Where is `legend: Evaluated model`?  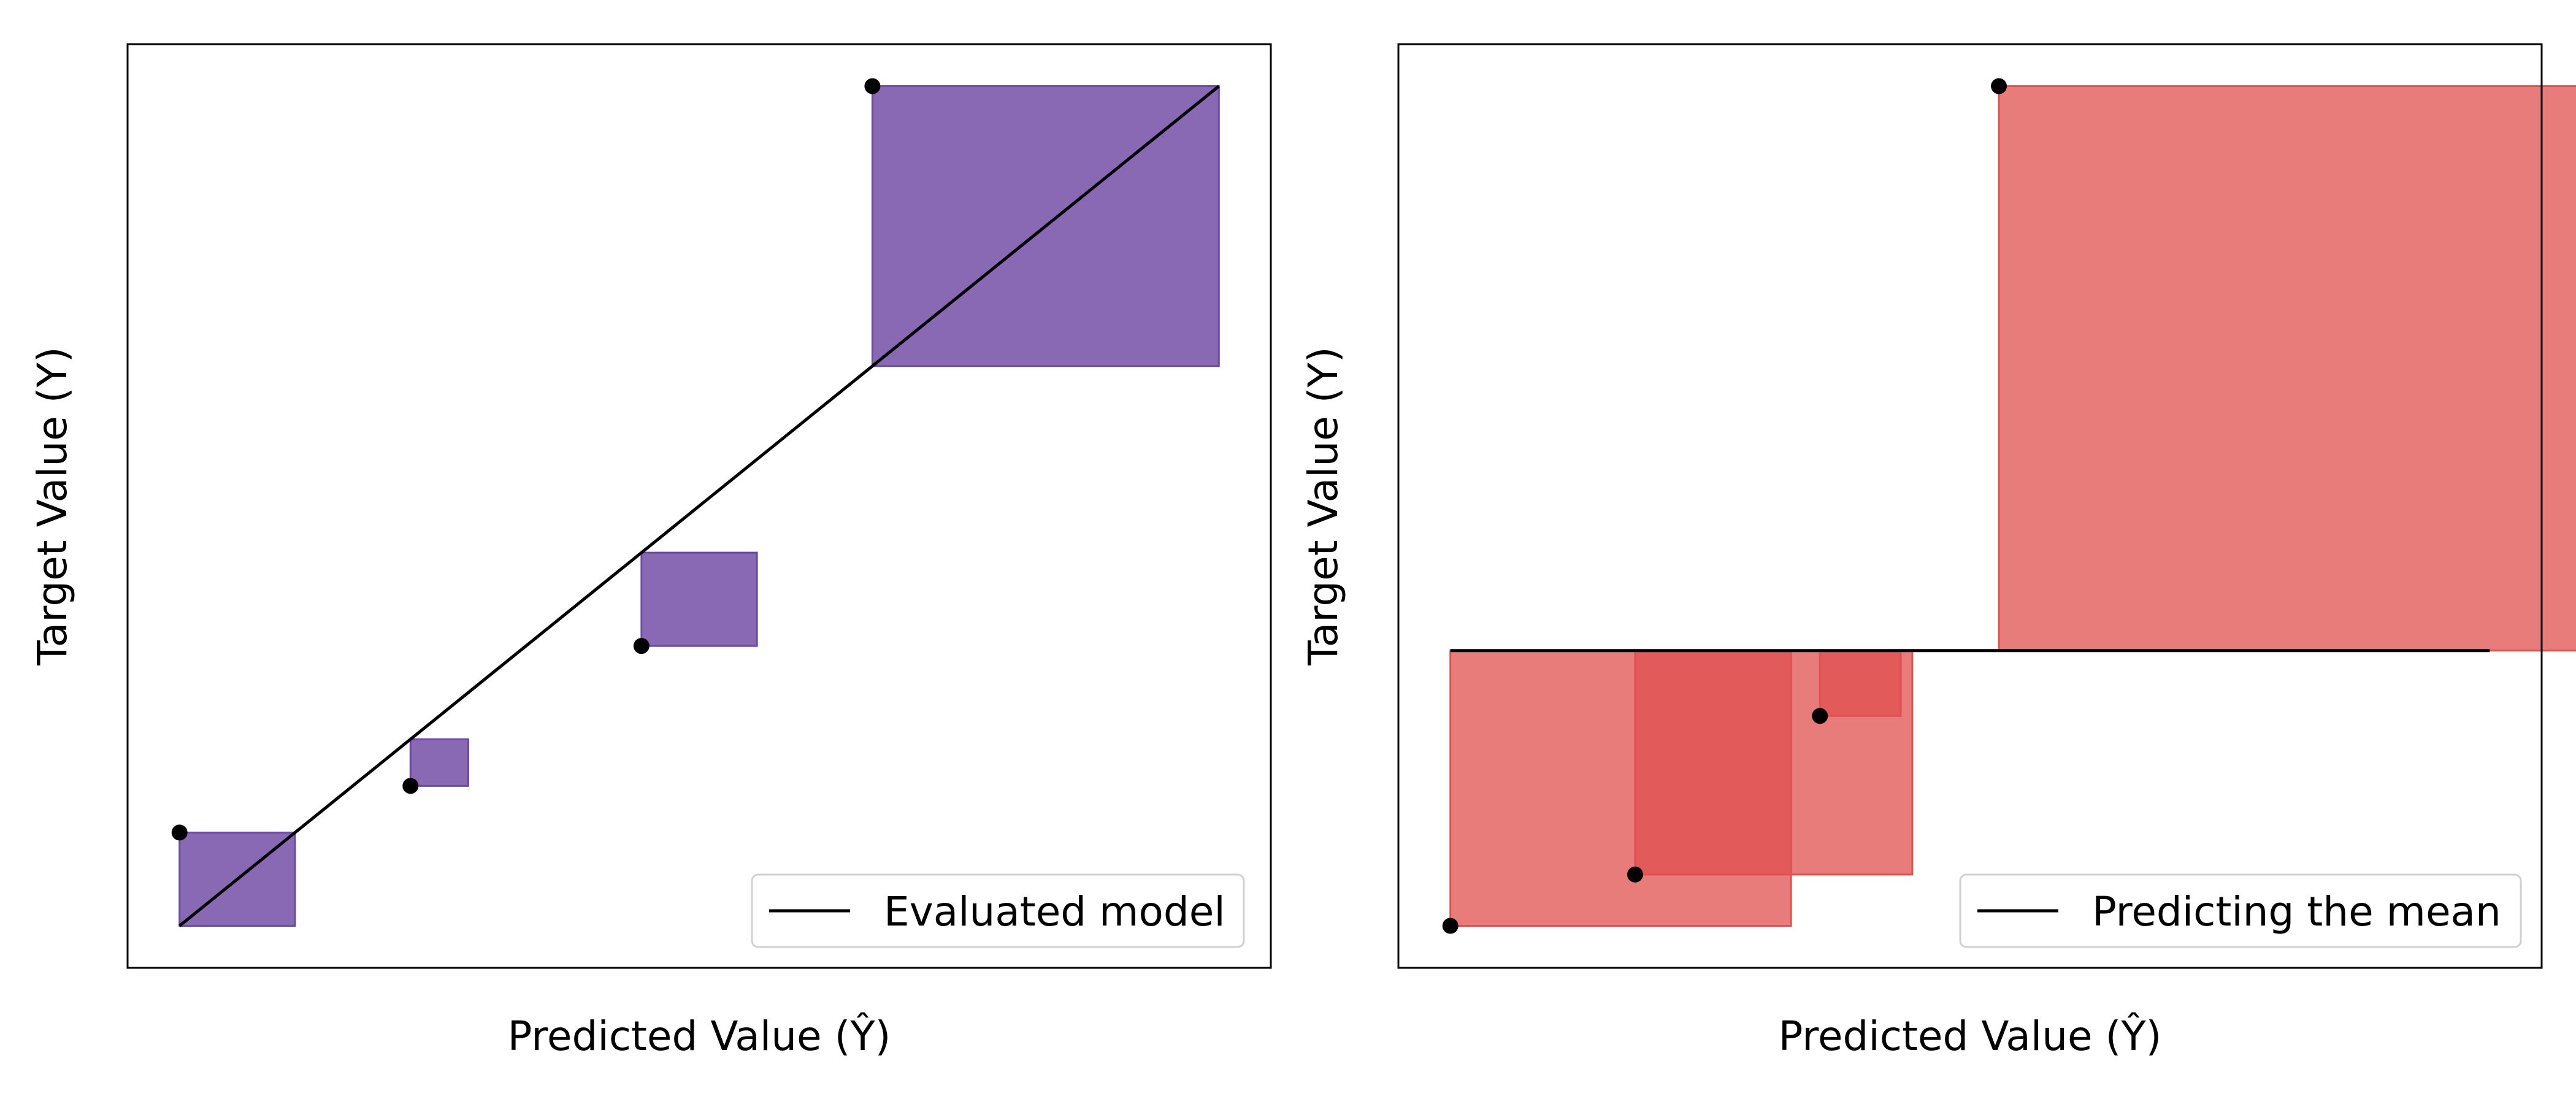
legend: Evaluated model is located at coordinates (998, 910).